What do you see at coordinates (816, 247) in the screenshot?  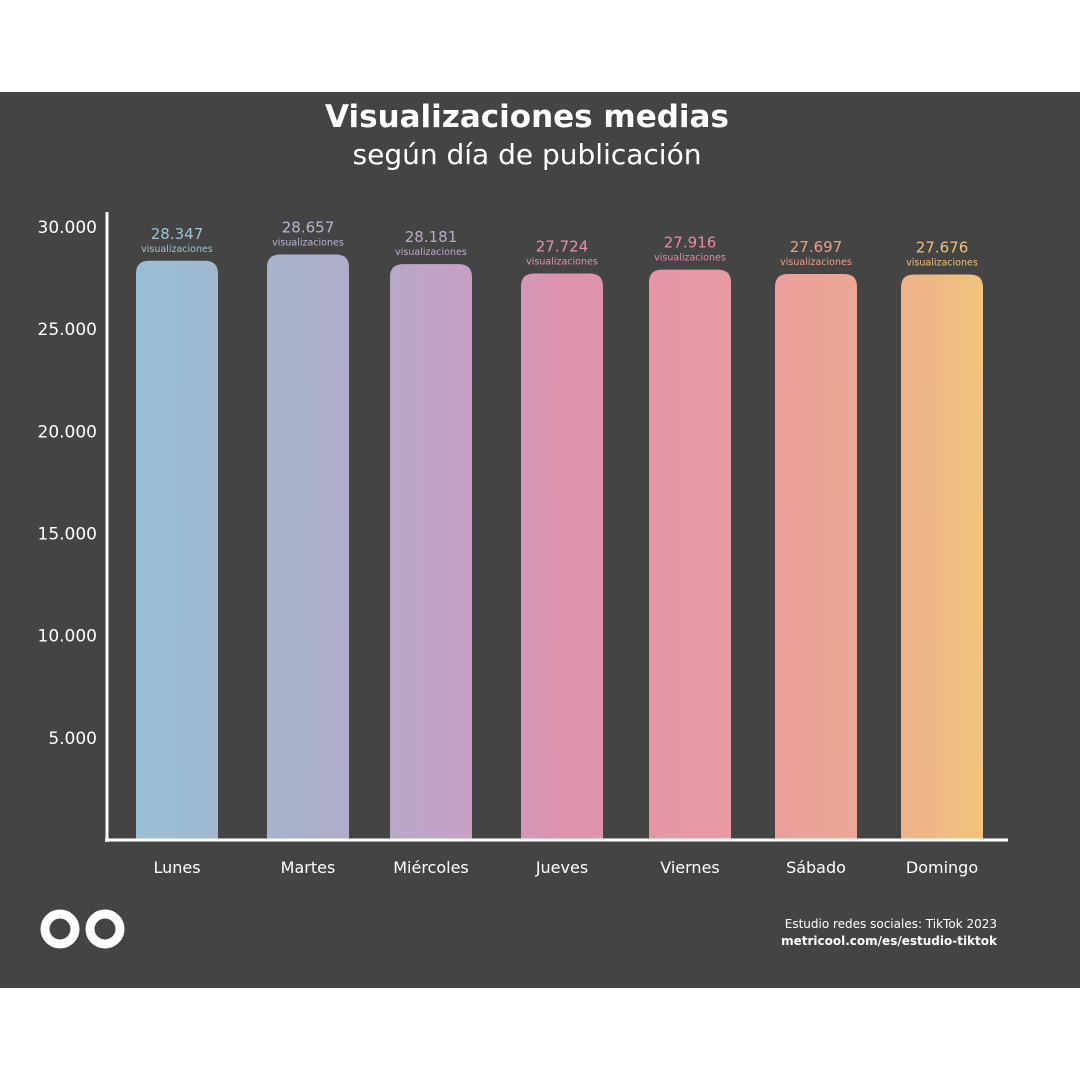 I see `value-label: 27.697` at bounding box center [816, 247].